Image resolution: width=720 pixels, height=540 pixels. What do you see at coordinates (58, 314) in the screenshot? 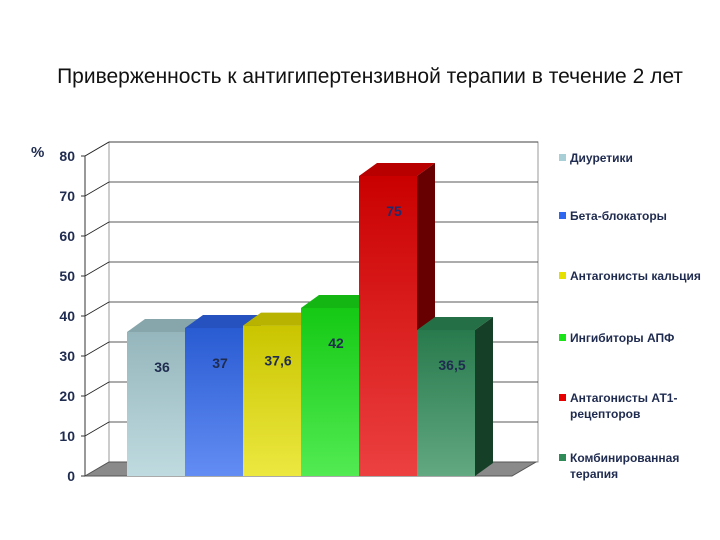
I see `y-axis: 0 10 20 30 40 50 60 70 80%` at bounding box center [58, 314].